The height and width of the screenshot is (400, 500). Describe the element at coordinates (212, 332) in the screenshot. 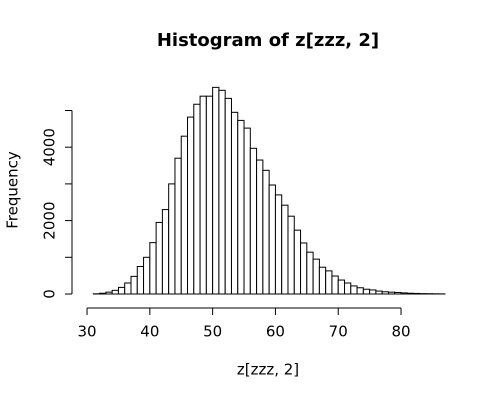

I see `x-tick-label: 50` at that location.